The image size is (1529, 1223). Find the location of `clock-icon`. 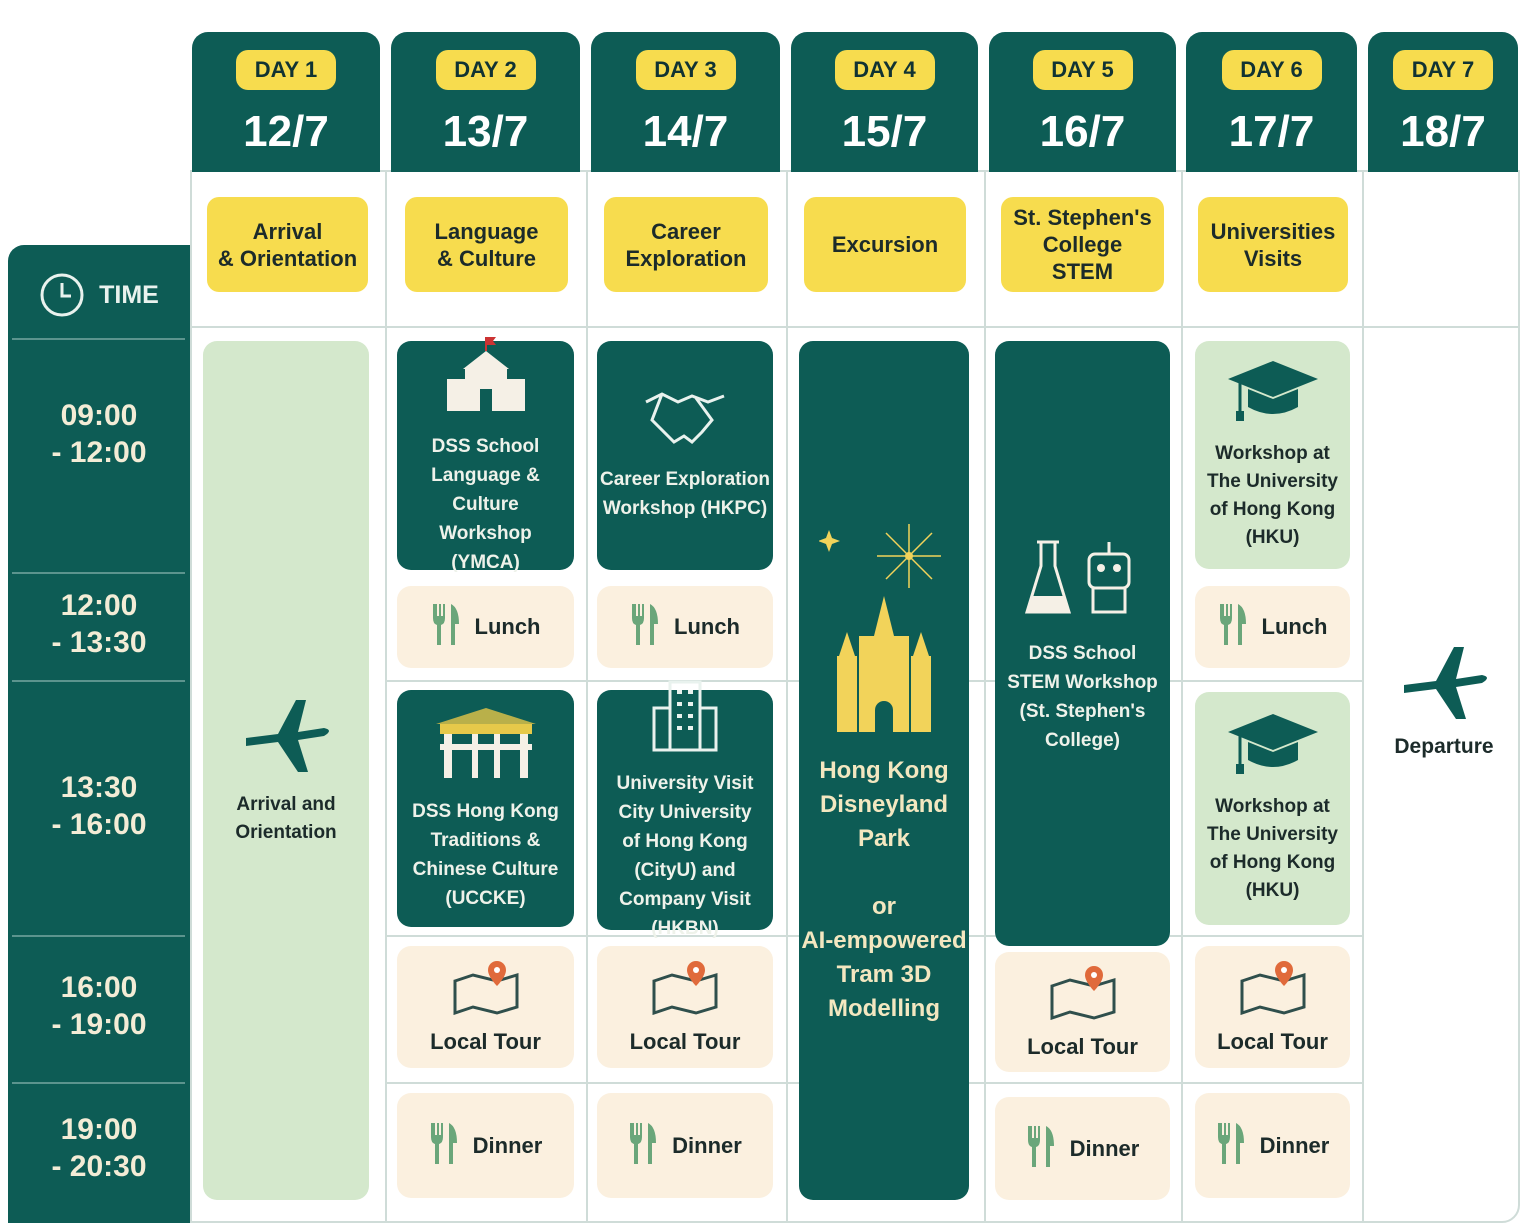

clock-icon is located at coordinates (62, 295).